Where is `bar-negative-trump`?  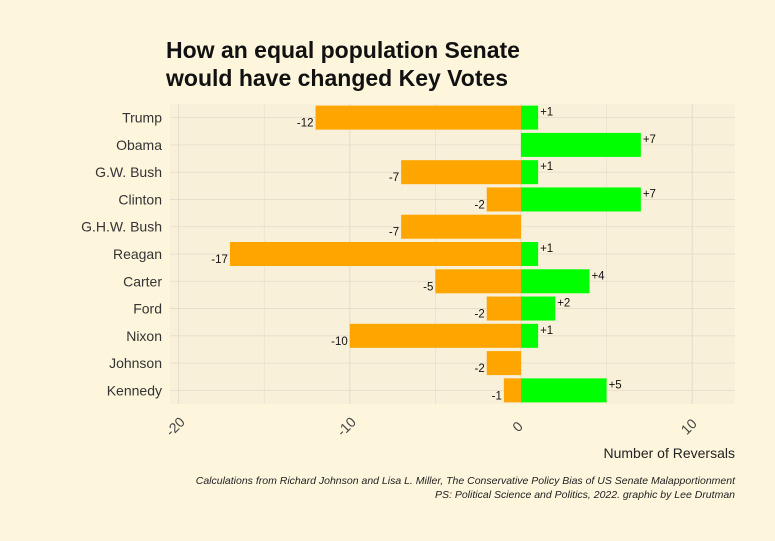 bar-negative-trump is located at coordinates (418, 117).